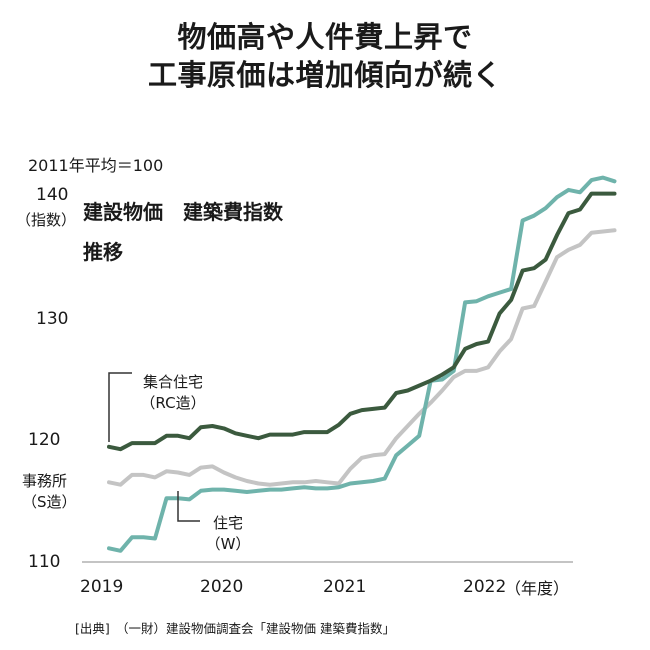 This screenshot has height=650, width=650. What do you see at coordinates (173, 403) in the screenshot?
I see `legend-label-rc-line-2: （RC造）` at bounding box center [173, 403].